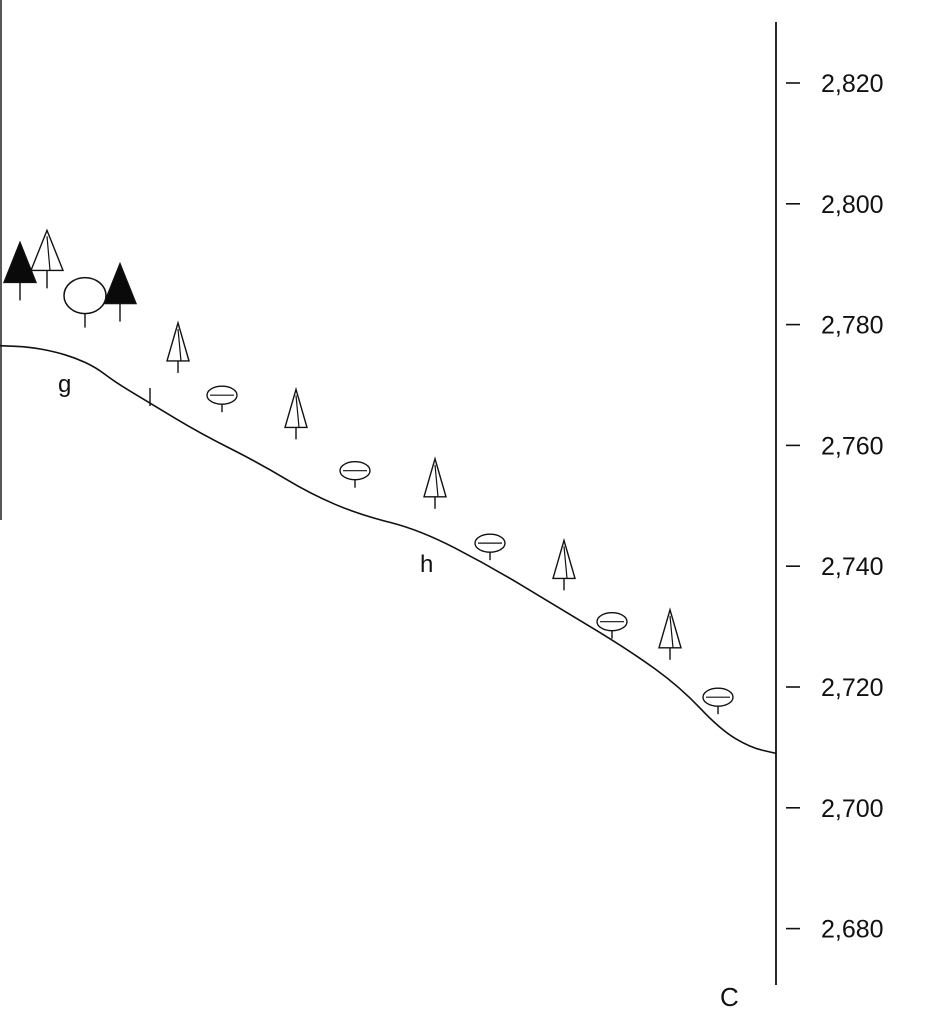 The image size is (945, 1015). What do you see at coordinates (64, 384) in the screenshot?
I see `point-label-g: g` at bounding box center [64, 384].